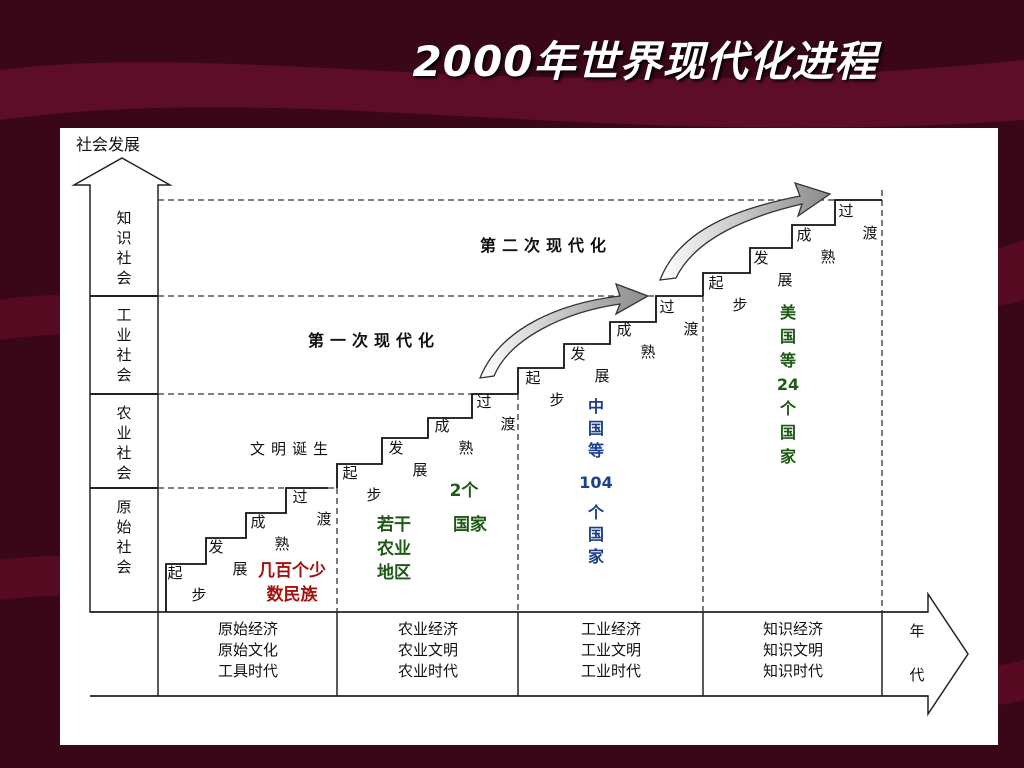  Describe the element at coordinates (374, 340) in the screenshot. I see `first-modernization-label: 第一次现代化` at that location.